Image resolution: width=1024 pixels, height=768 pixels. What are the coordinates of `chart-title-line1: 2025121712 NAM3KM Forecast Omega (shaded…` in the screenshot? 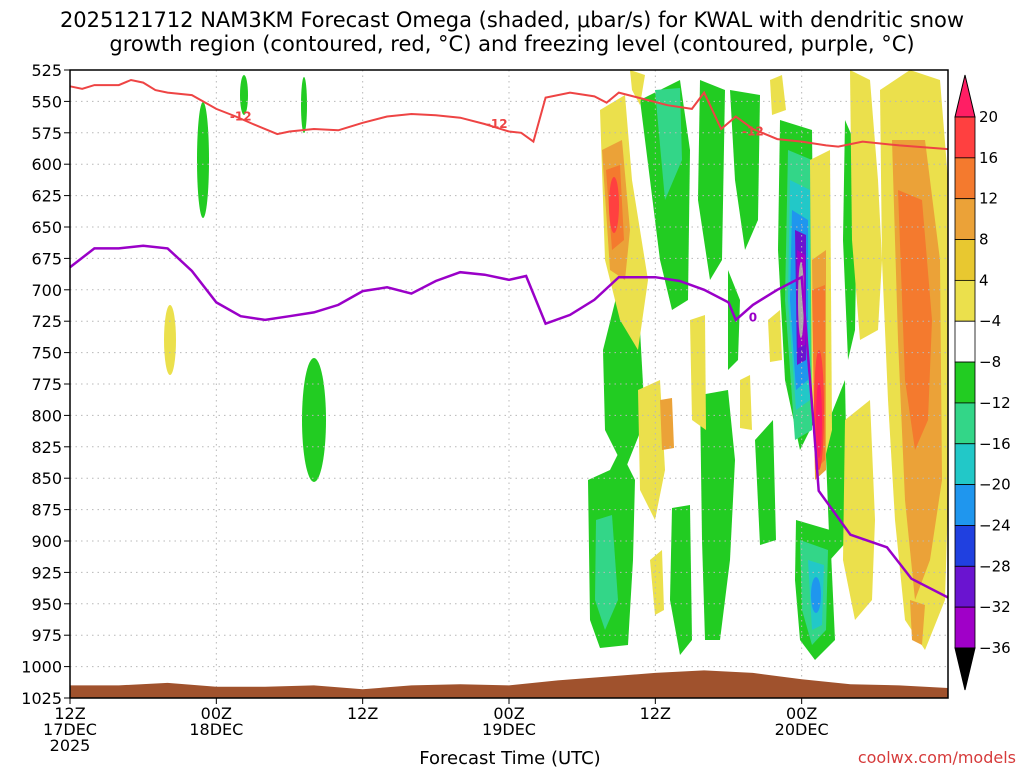 It's located at (512, 20).